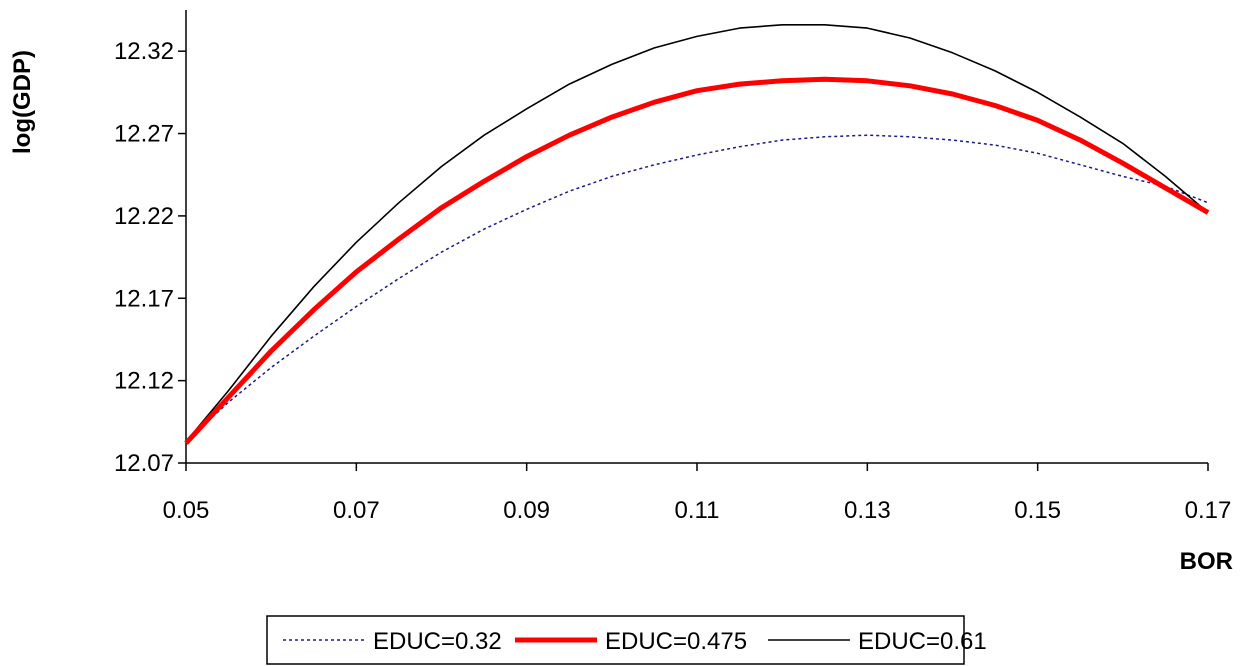 Image resolution: width=1241 pixels, height=666 pixels. I want to click on legend: EDUC=0.32 EDUC=0.475 EDUC=0.61, so click(626, 640).